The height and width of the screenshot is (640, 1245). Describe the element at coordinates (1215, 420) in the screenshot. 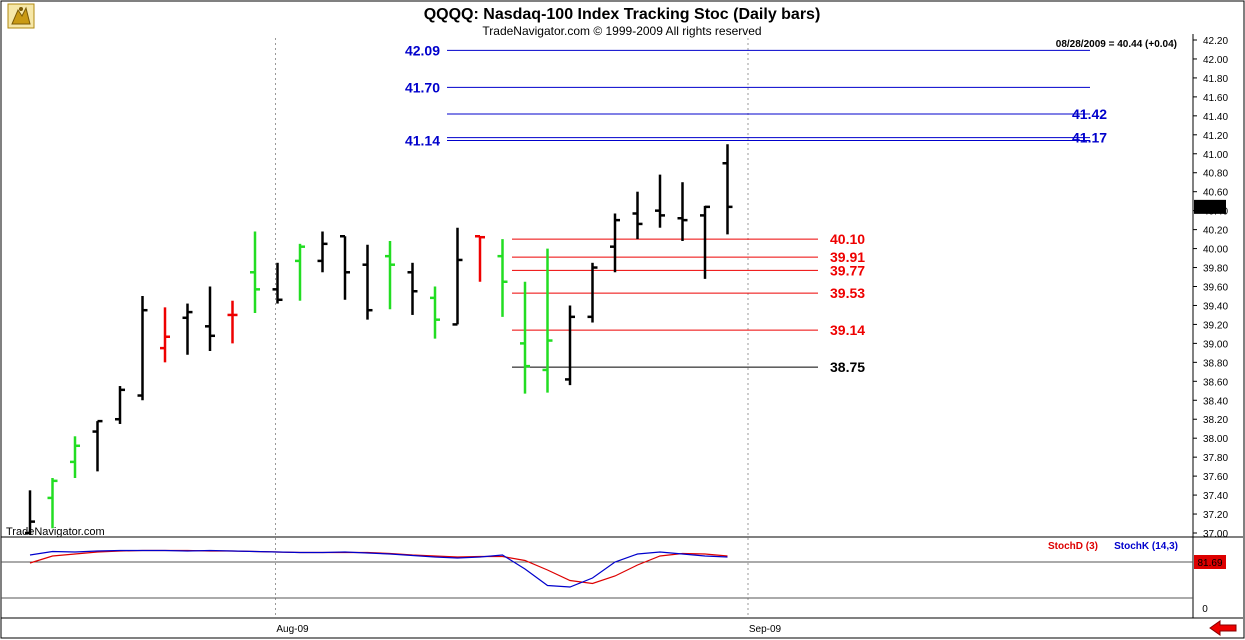

I see `y-tick-label: 38.20` at that location.